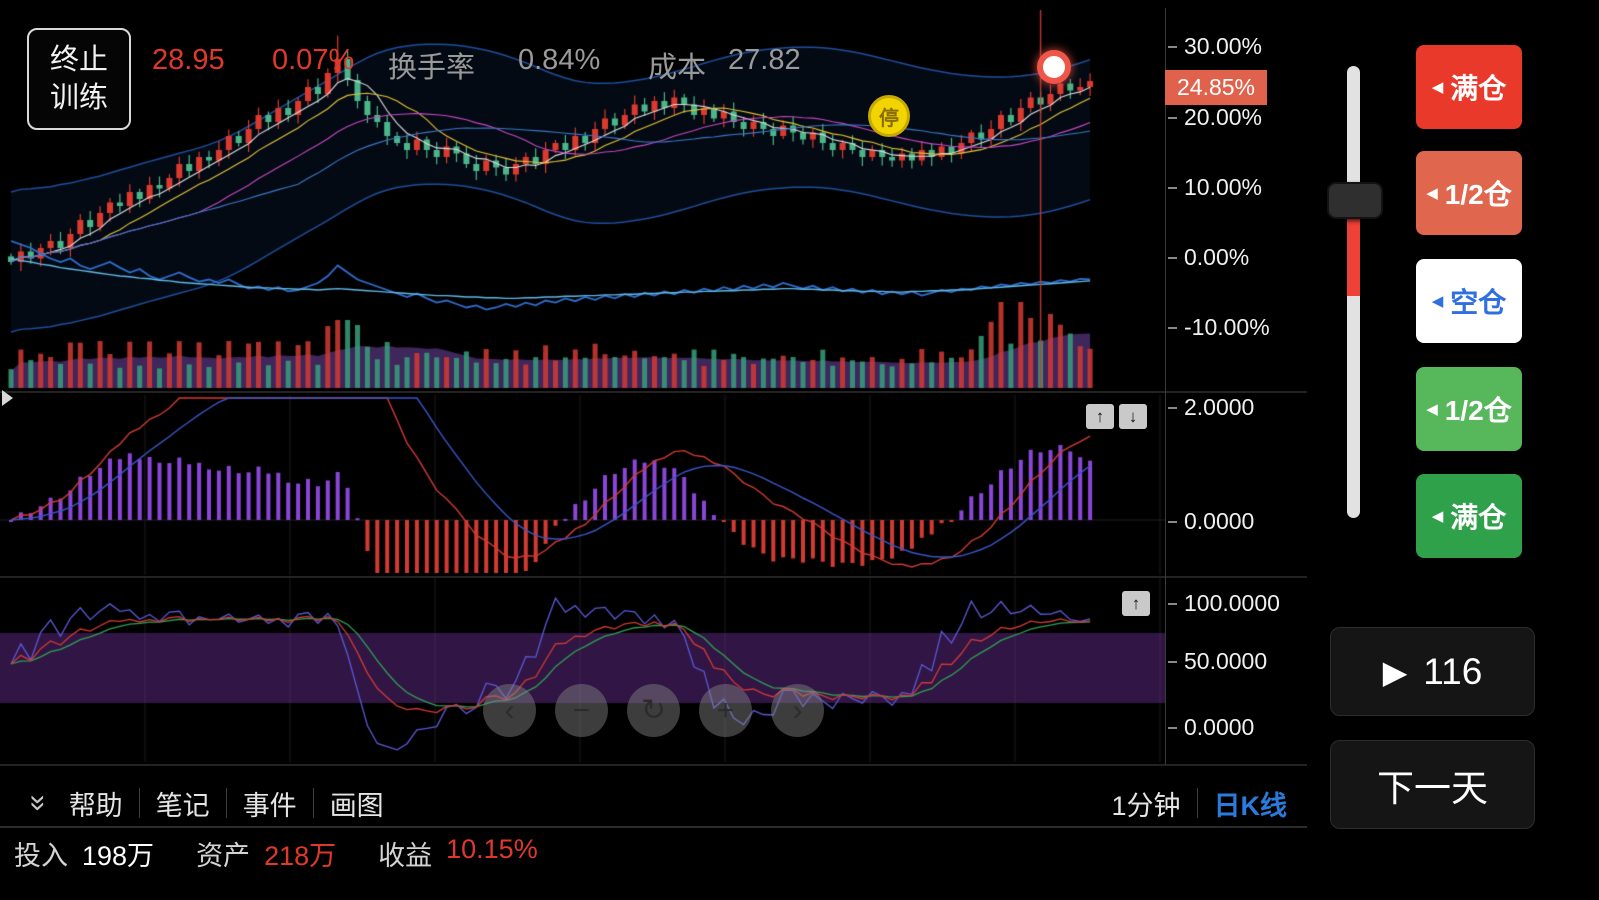  I want to click on current-price-tag: 24.85%, so click(1216, 87).